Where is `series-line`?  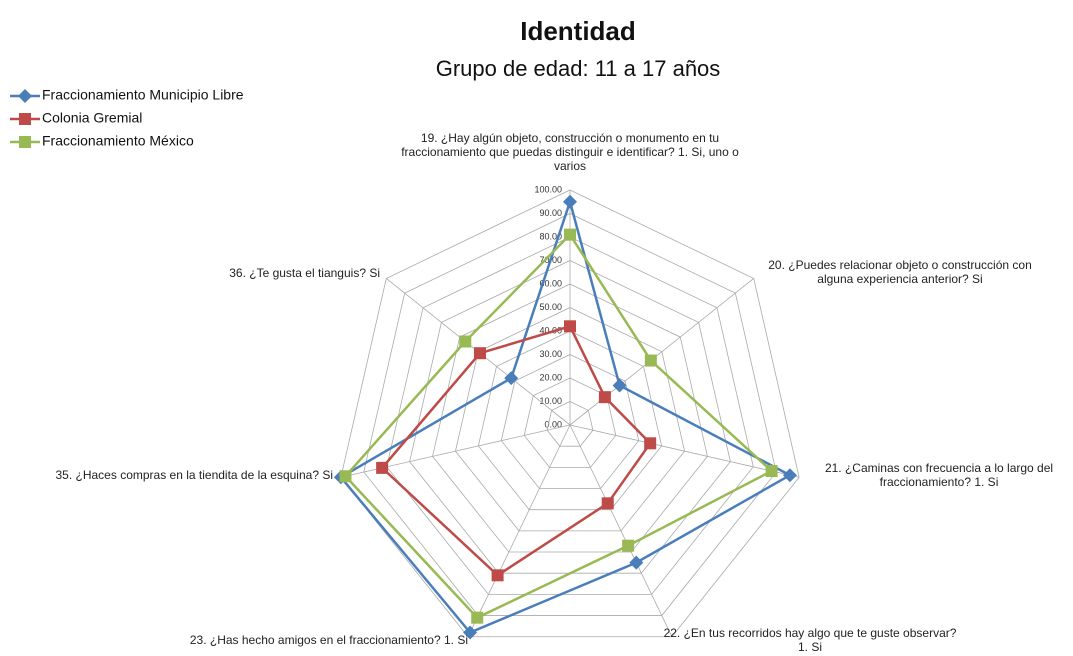 series-line is located at coordinates (516, 450).